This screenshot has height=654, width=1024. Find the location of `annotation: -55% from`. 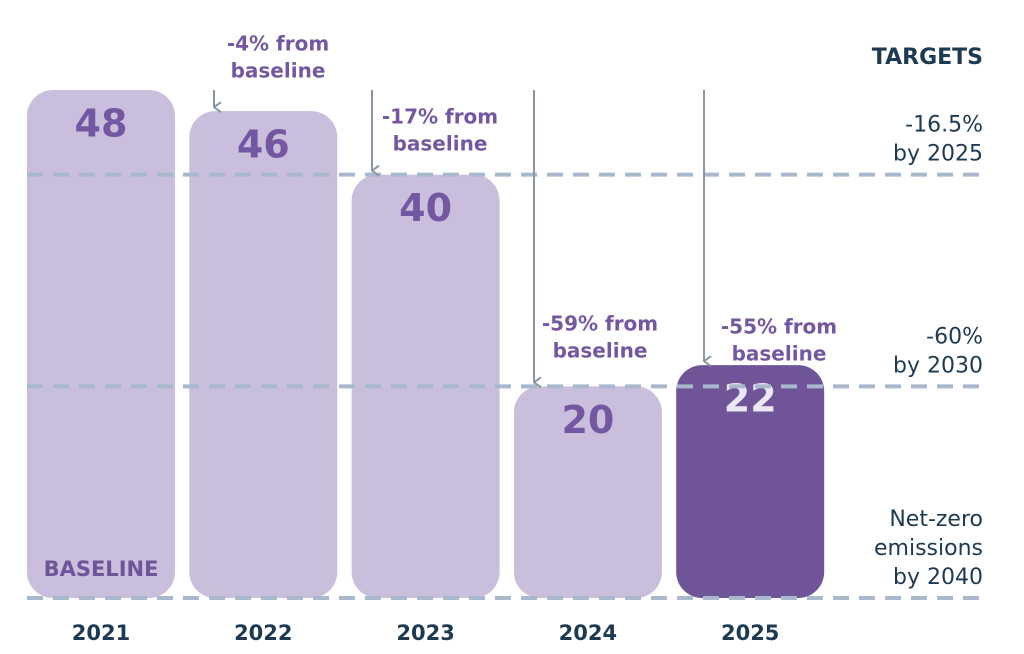

annotation: -55% from is located at coordinates (779, 327).